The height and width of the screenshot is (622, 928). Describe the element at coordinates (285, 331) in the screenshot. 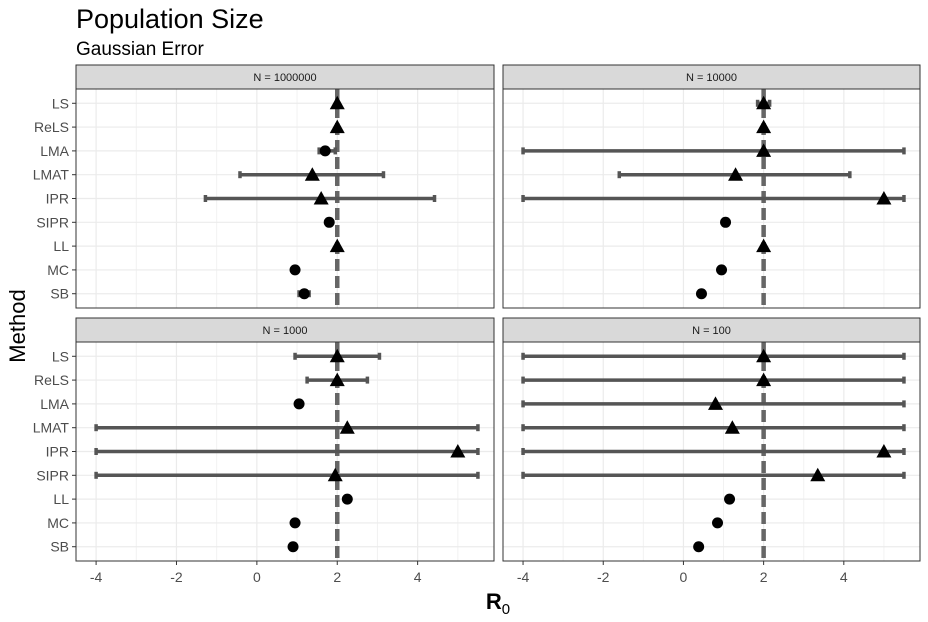

I see `panel-strip-label: N = 1000` at that location.